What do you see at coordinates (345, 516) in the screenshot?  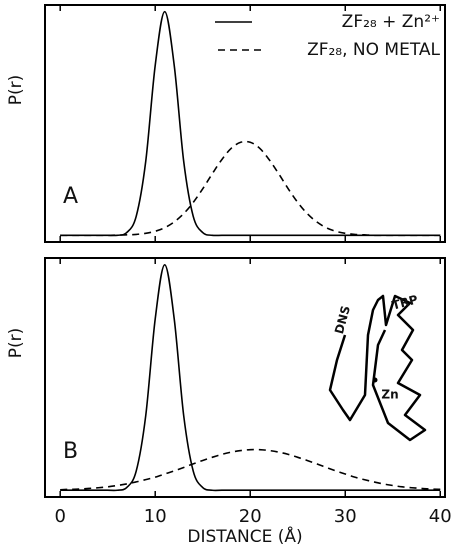 I see `x-tick-label: 30` at bounding box center [345, 516].